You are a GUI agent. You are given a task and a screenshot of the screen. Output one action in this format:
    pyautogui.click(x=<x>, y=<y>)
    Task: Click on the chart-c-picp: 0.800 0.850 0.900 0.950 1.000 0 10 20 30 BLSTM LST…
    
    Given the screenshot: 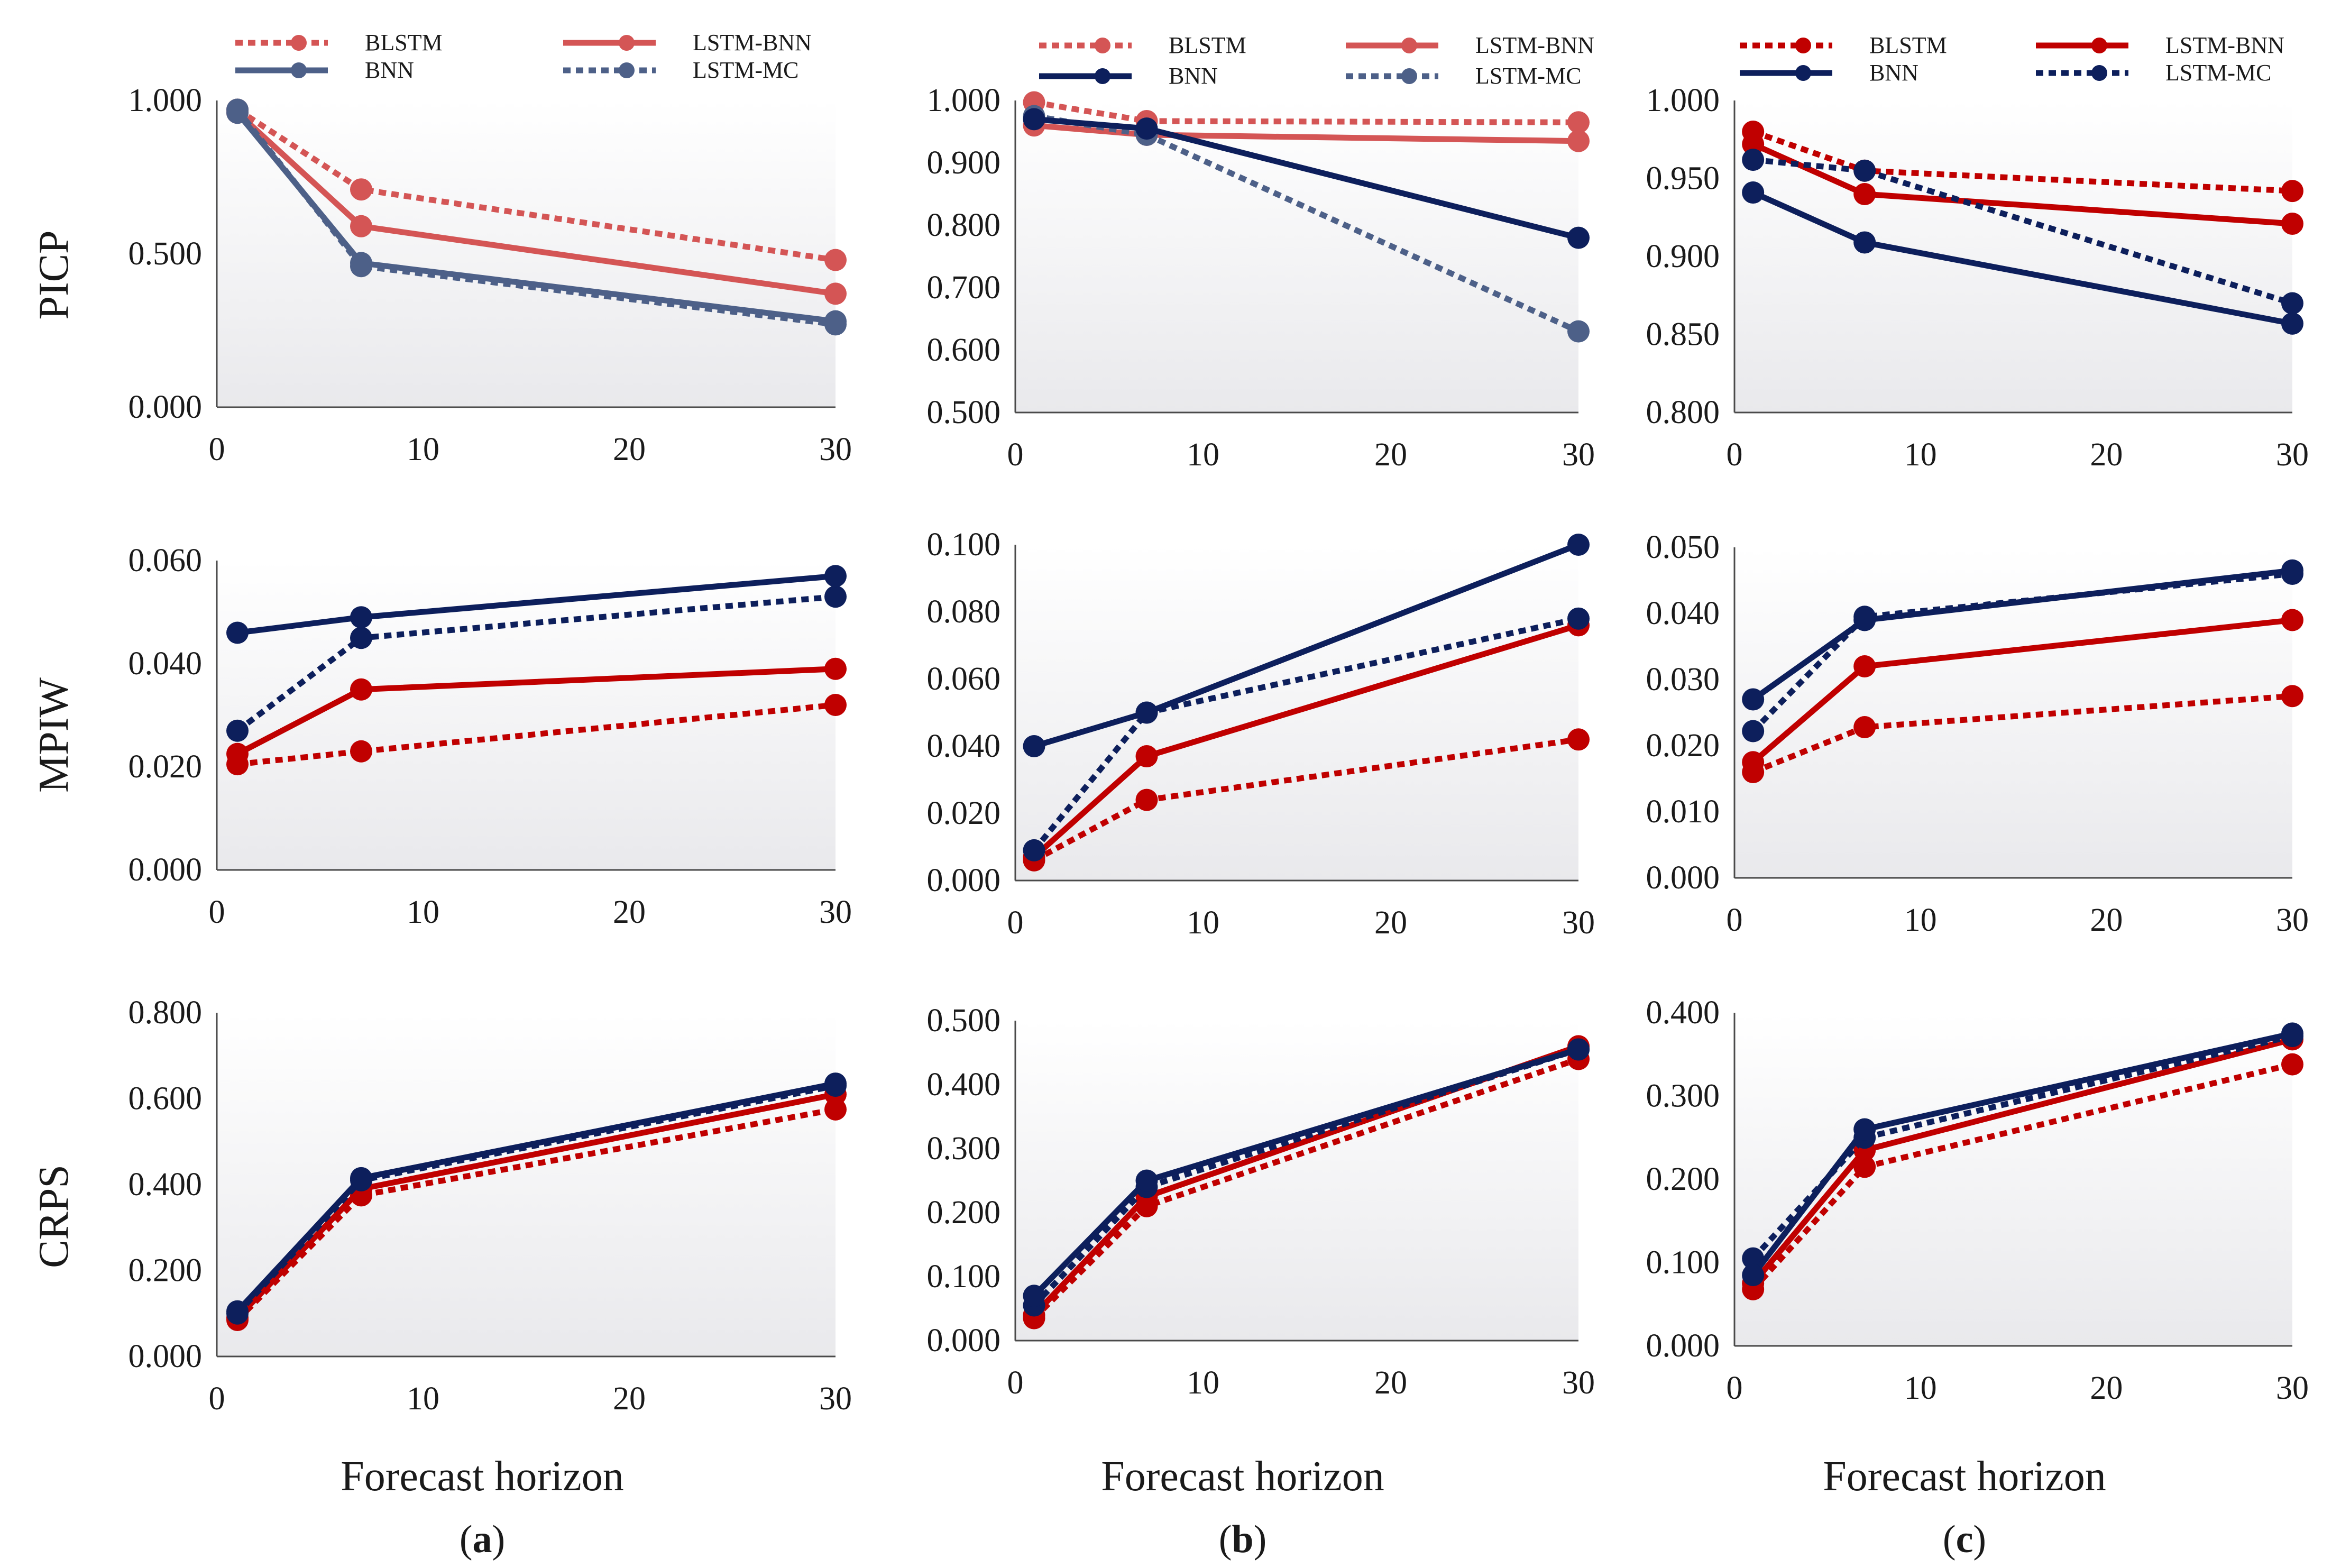 What is the action you would take?
    pyautogui.click(x=1977, y=252)
    